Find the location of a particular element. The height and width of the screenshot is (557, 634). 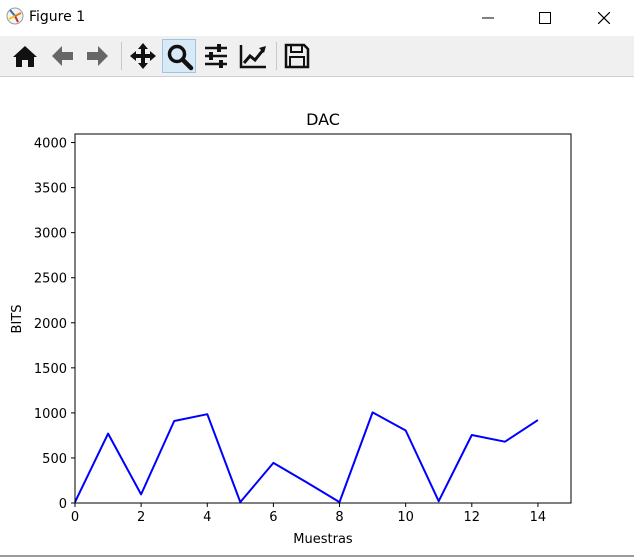

x-tick-label: 0 is located at coordinates (75, 517).